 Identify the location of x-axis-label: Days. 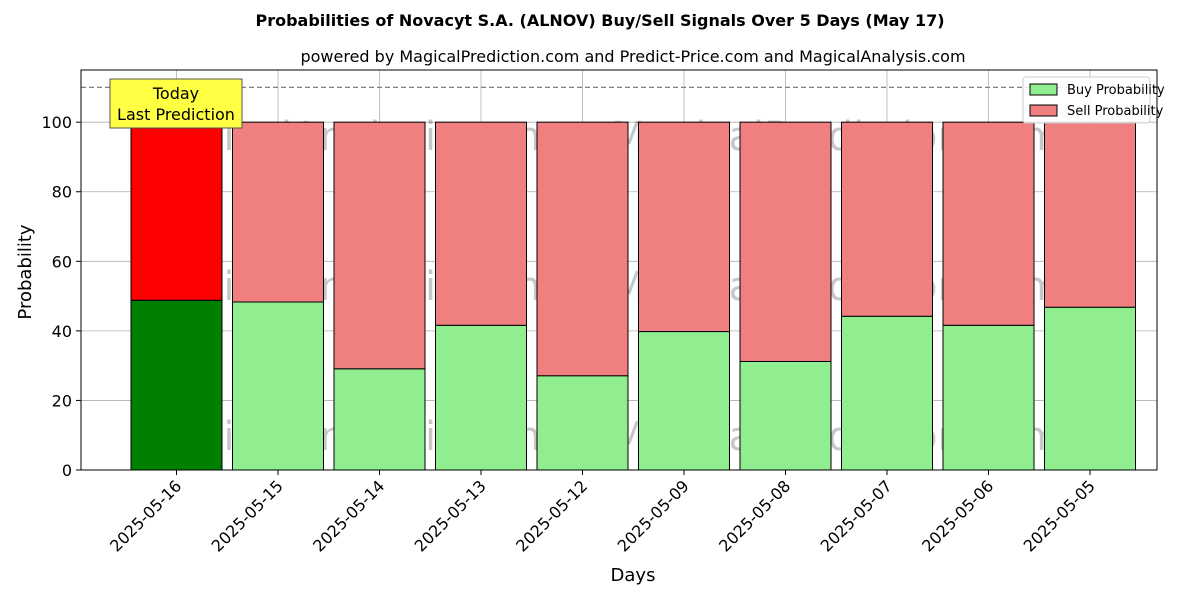
(633, 575).